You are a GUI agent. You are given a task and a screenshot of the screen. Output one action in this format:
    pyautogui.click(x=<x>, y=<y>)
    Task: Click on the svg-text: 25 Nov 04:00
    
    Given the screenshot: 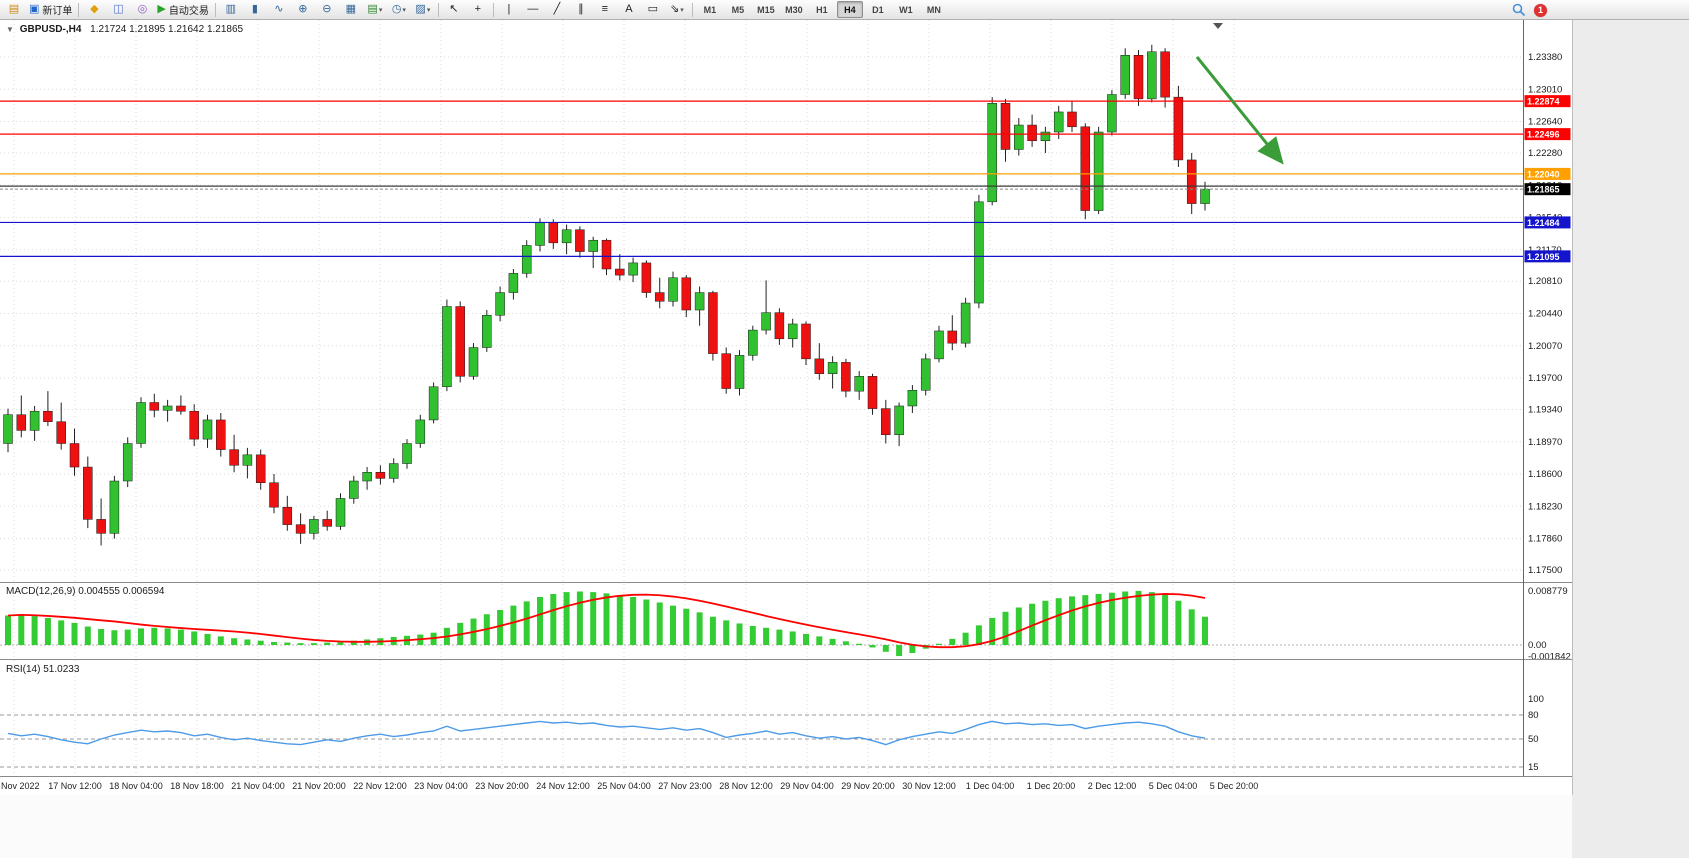 What is the action you would take?
    pyautogui.click(x=624, y=786)
    